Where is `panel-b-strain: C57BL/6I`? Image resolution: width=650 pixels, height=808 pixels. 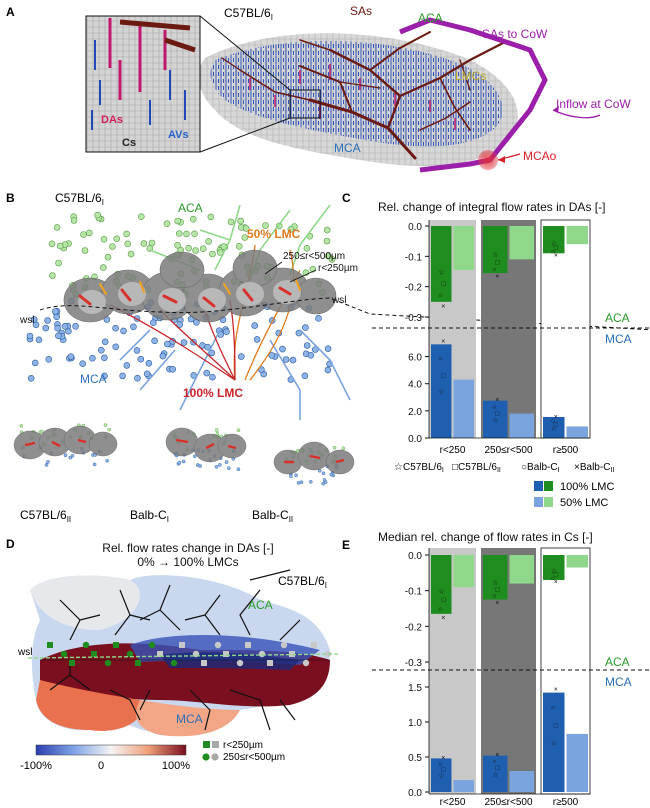 panel-b-strain: C57BL/6I is located at coordinates (79, 199).